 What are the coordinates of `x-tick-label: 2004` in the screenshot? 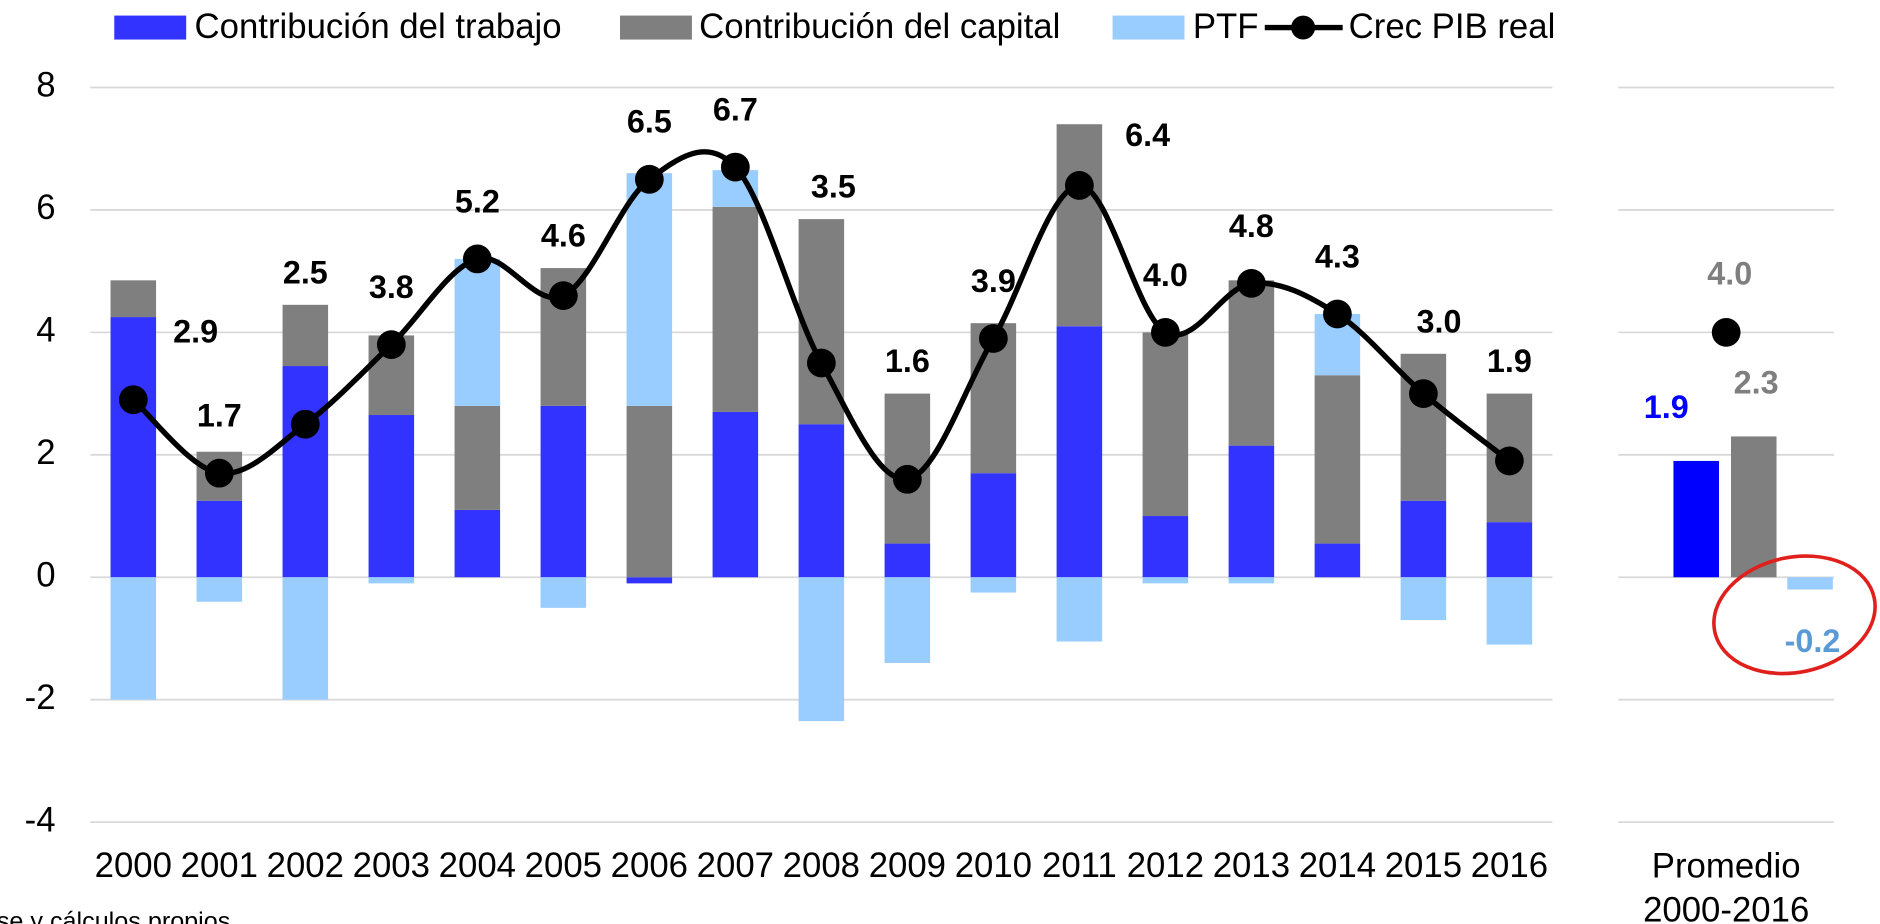 It's located at (477, 866).